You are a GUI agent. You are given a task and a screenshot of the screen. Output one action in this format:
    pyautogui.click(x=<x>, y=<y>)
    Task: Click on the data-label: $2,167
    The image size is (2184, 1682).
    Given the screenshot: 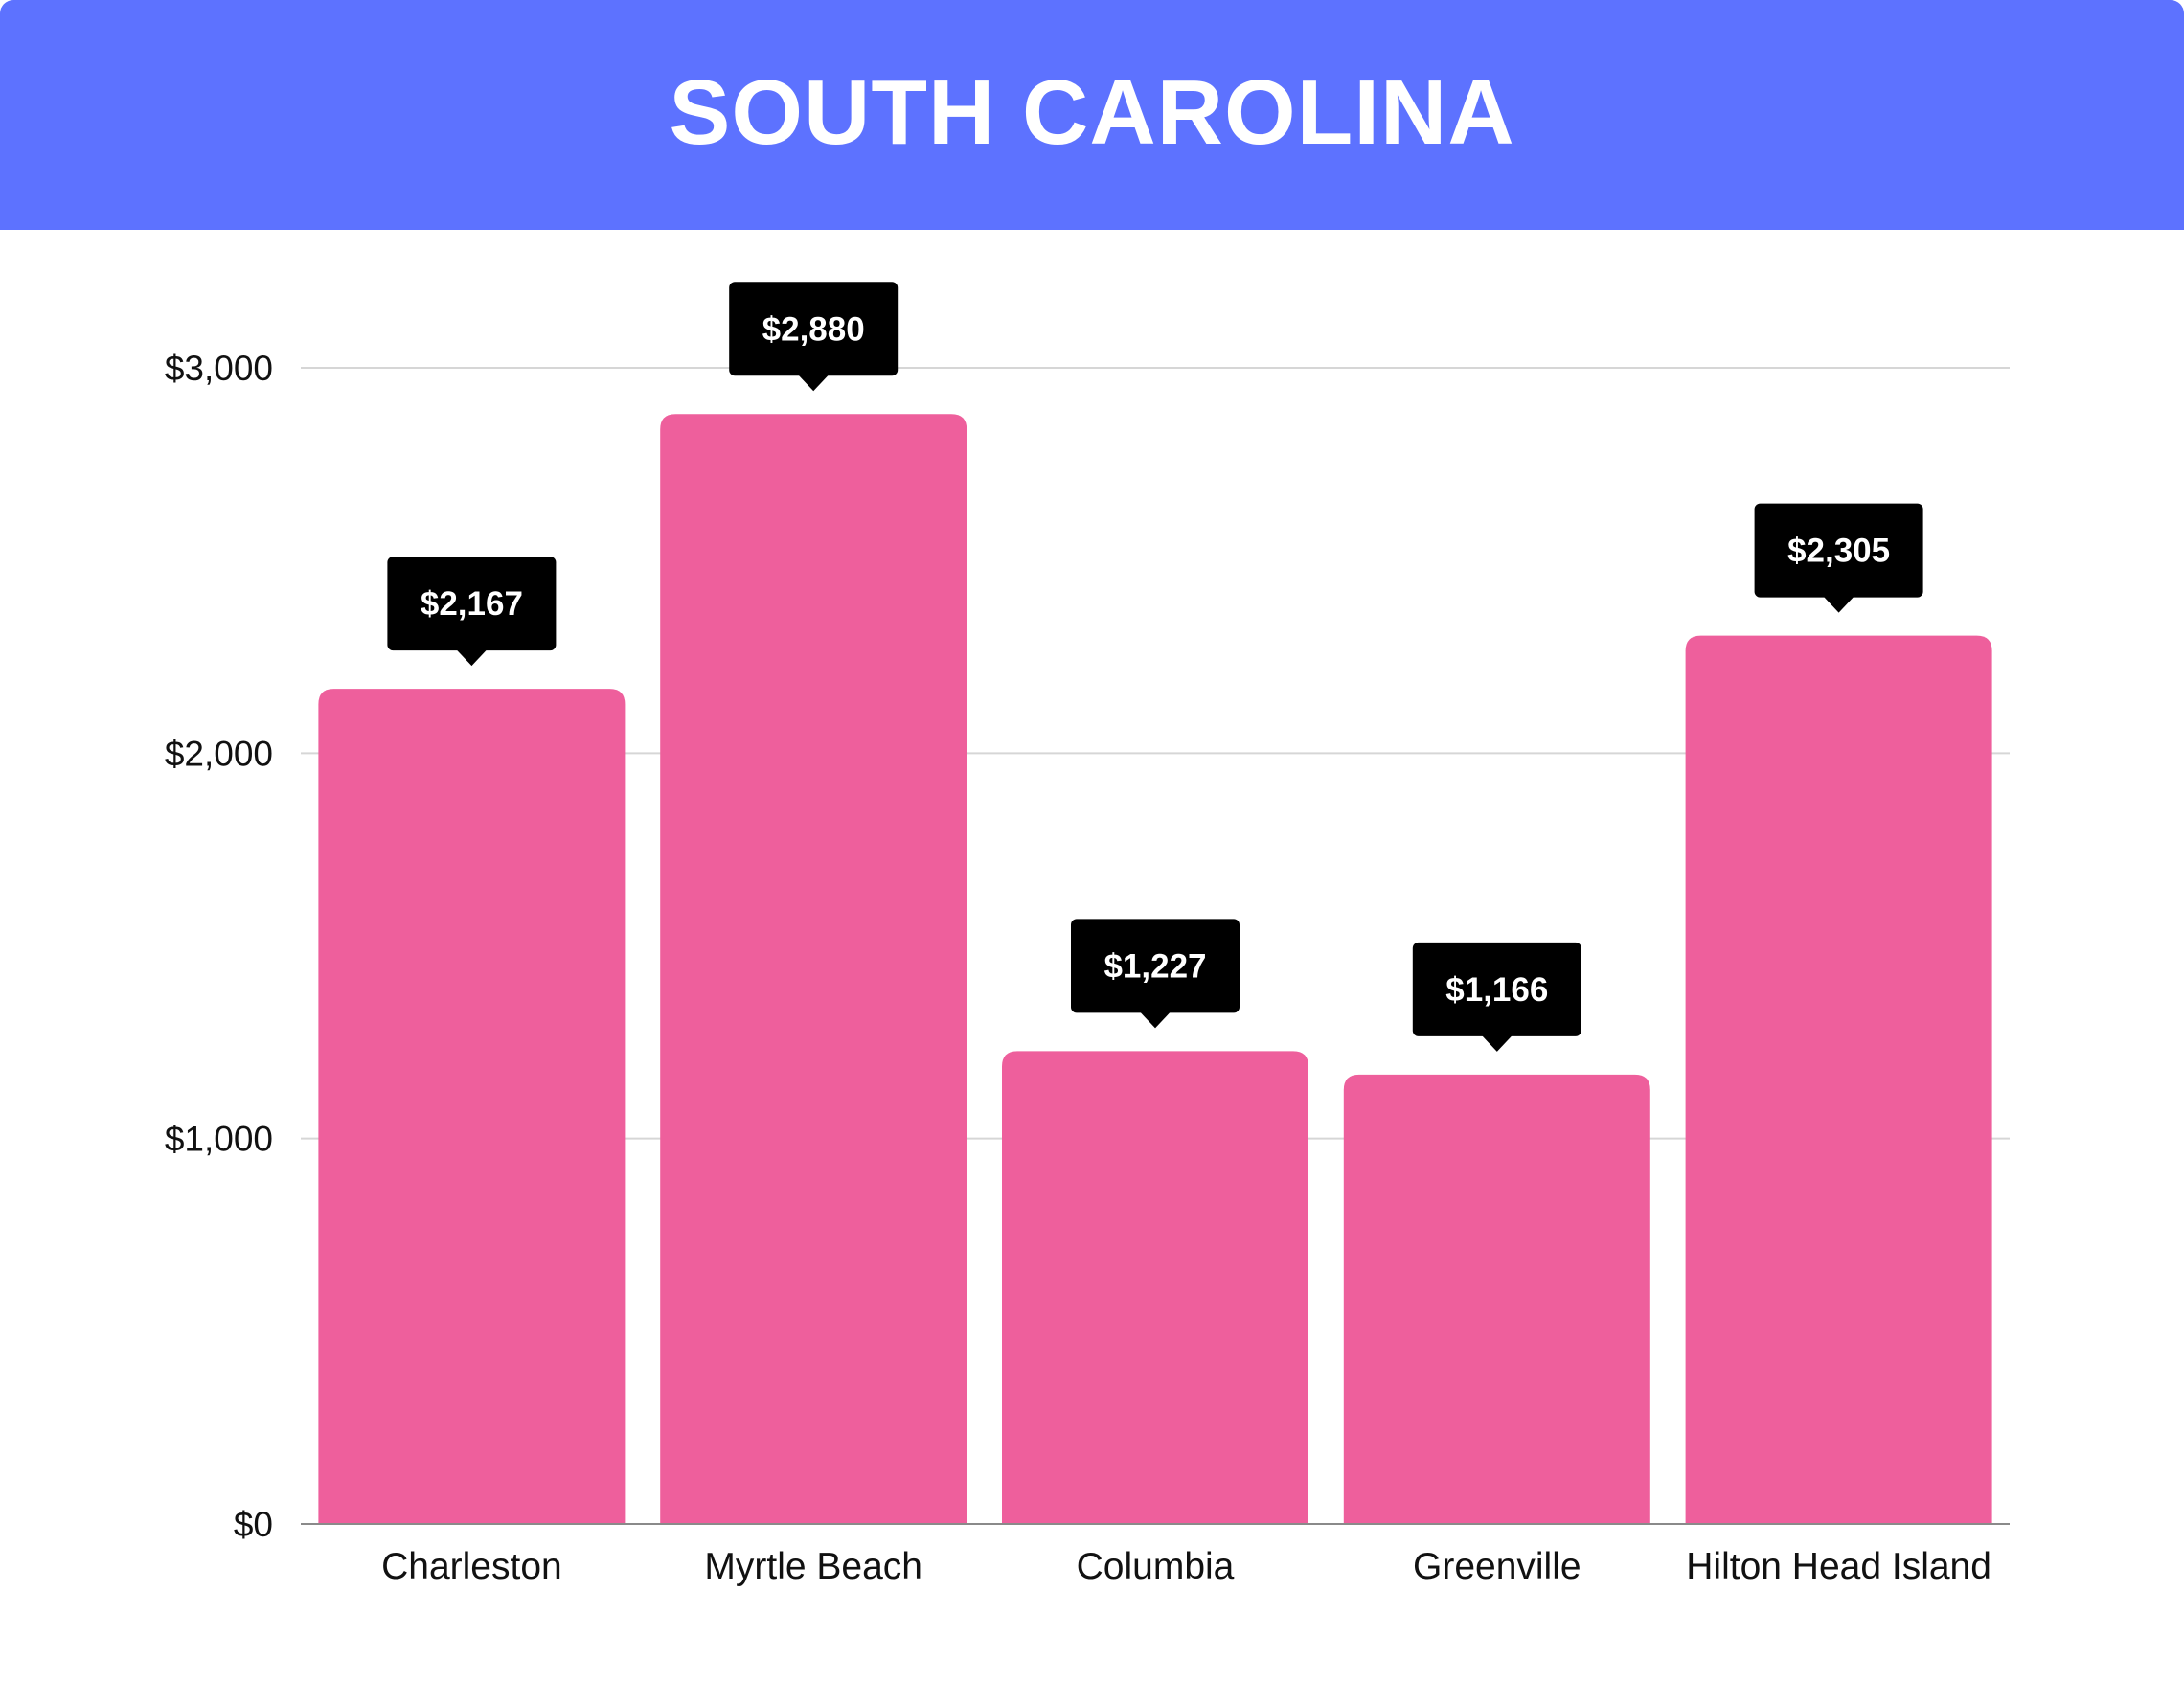 What is the action you would take?
    pyautogui.click(x=472, y=604)
    